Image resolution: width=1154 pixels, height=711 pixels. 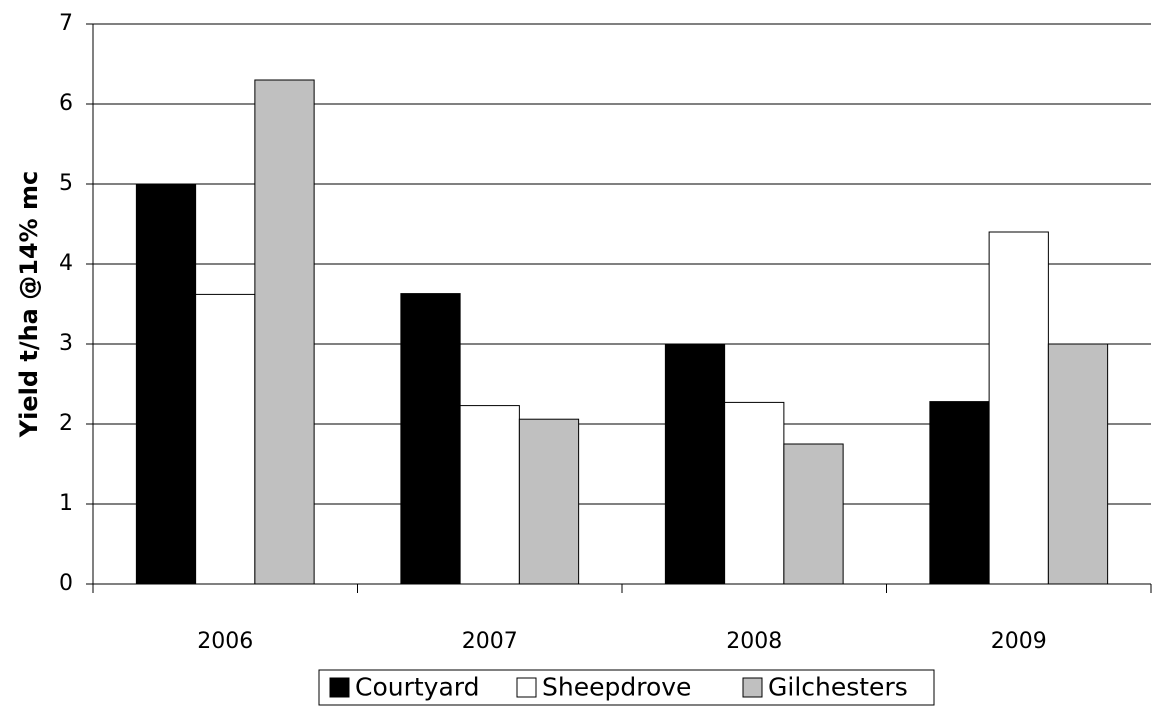 I want to click on legend-label-courtyard: Courtyard, so click(x=417, y=687).